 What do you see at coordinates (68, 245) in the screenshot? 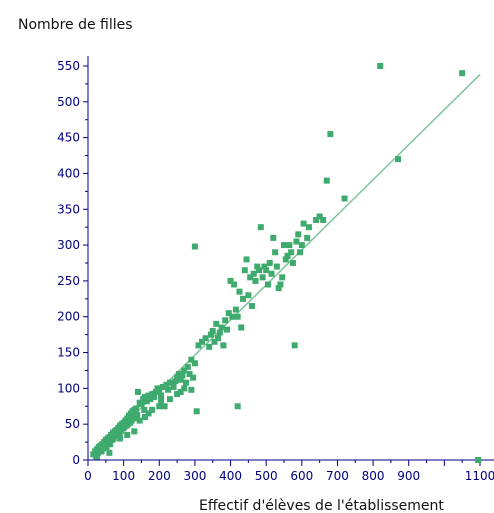
I see `y-tick-label: 300` at bounding box center [68, 245].